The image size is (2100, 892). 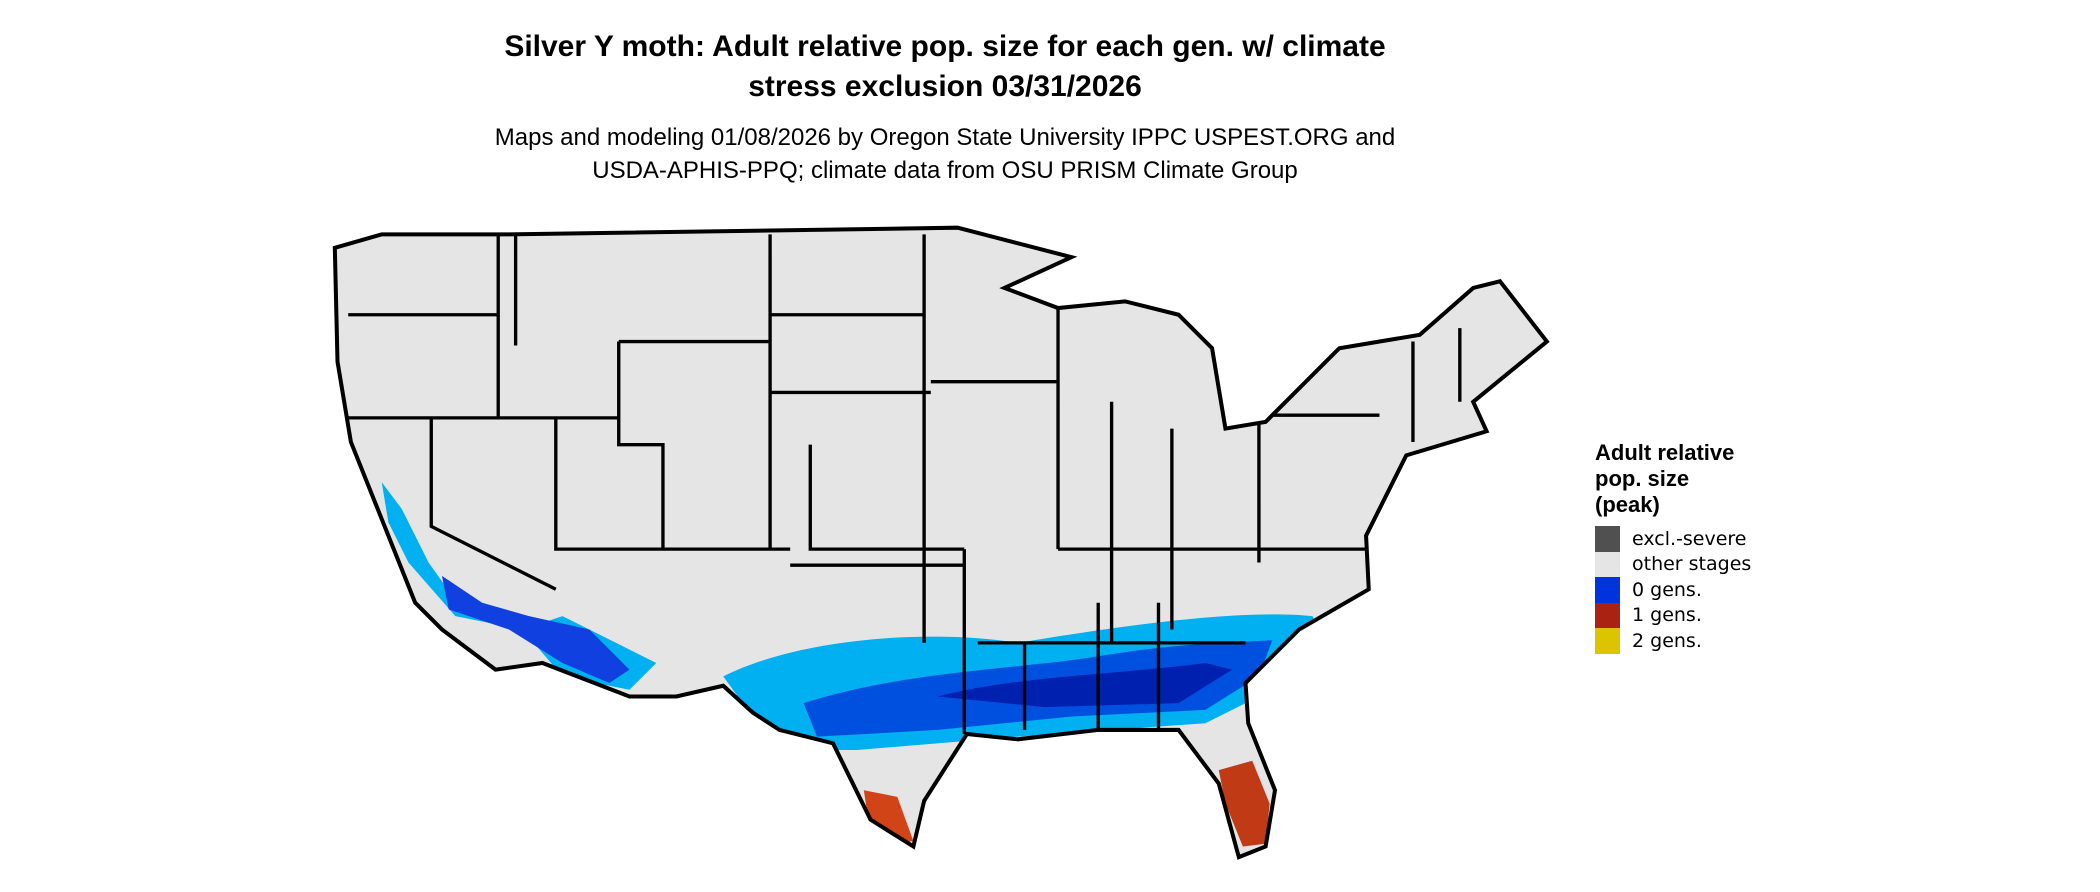 I want to click on legend-item-0-gens: 0 gens., so click(x=1705, y=590).